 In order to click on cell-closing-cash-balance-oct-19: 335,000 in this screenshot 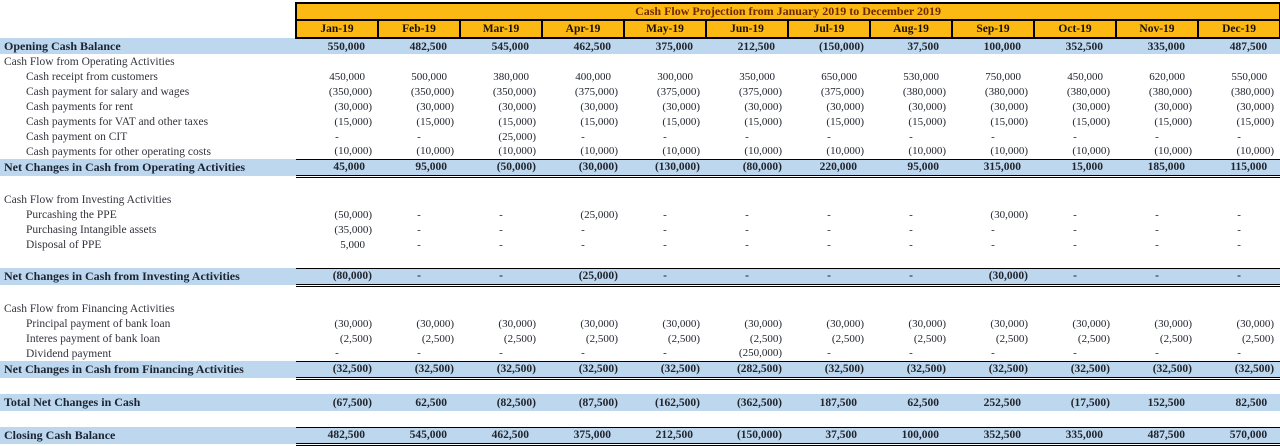, I will do `click(1075, 436)`.